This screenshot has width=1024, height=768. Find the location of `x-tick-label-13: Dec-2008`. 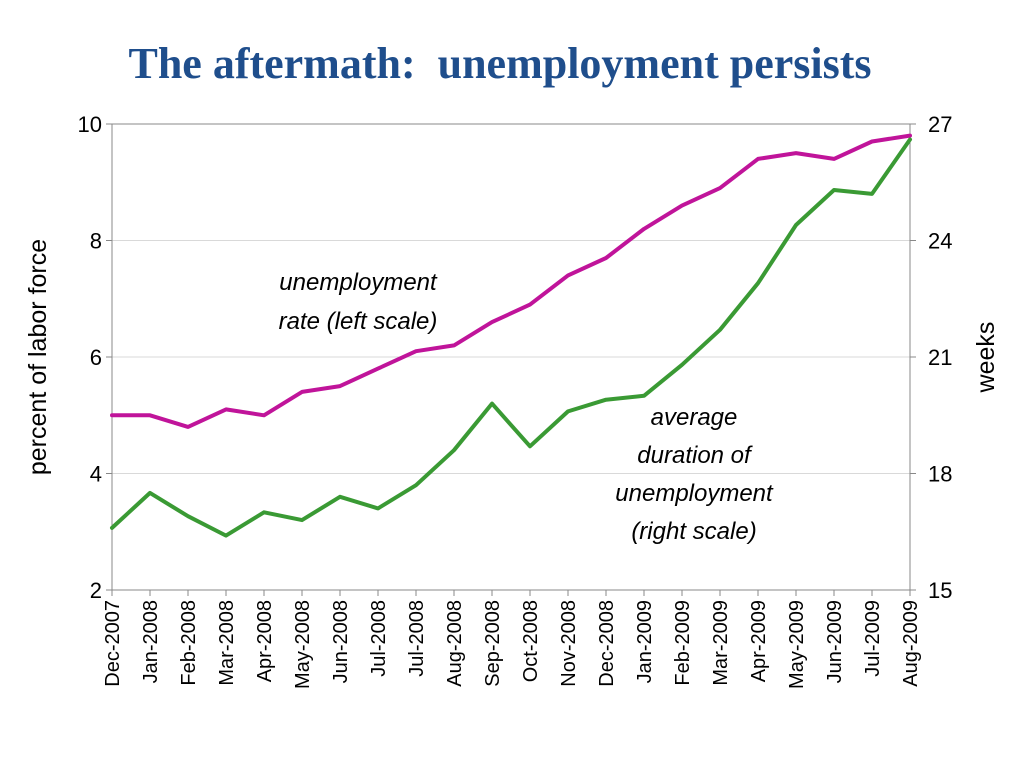

x-tick-label-13: Dec-2008 is located at coordinates (607, 643).